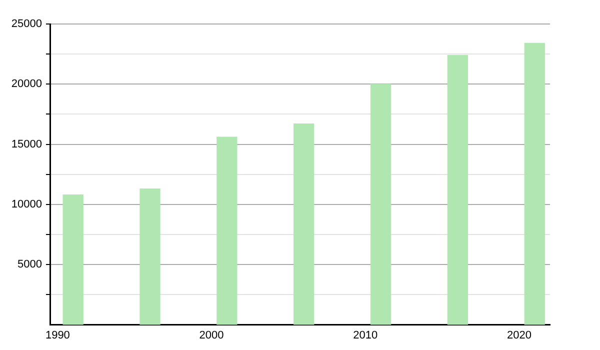  I want to click on x-tick-label: 2000, so click(211, 335).